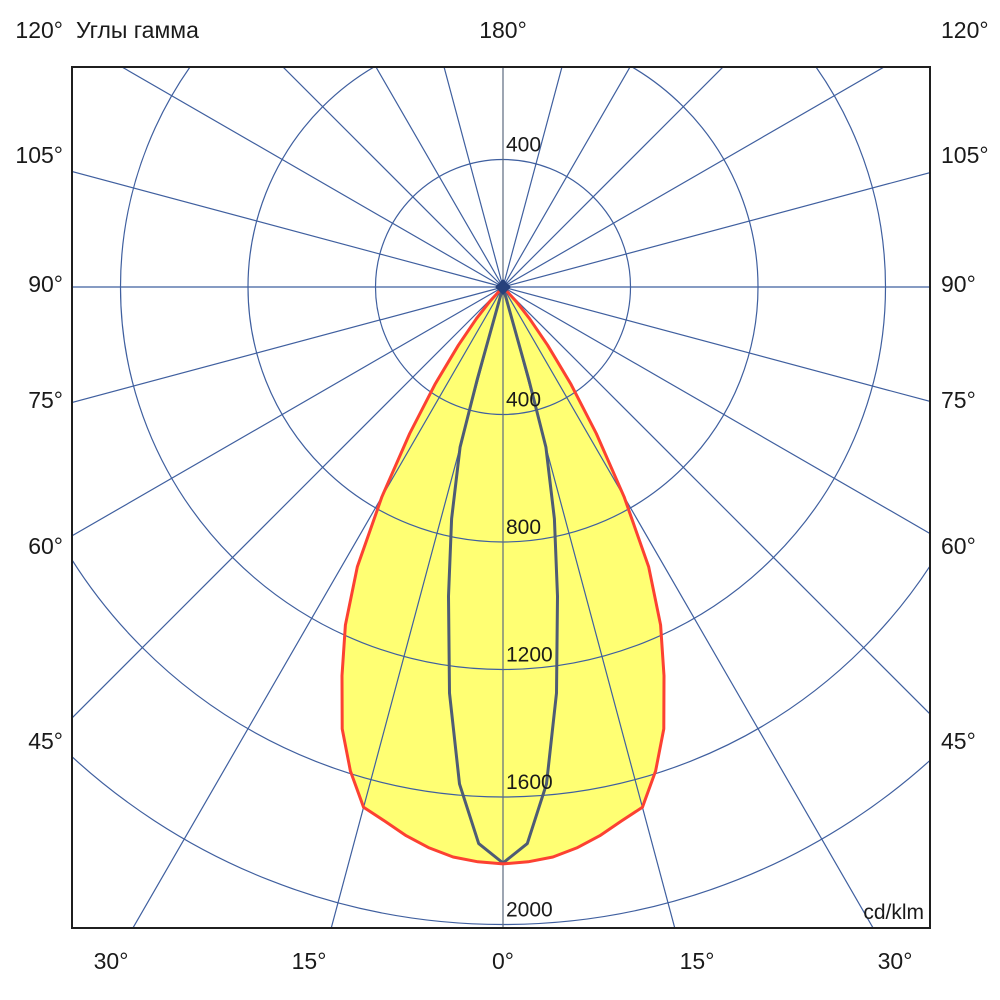  What do you see at coordinates (958, 546) in the screenshot?
I see `gamma-angle-label-right-60: 60°` at bounding box center [958, 546].